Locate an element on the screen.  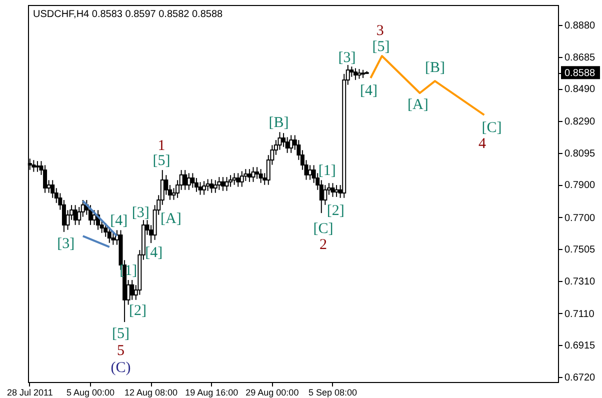
y-tick-label: 0.6720 is located at coordinates (580, 378).